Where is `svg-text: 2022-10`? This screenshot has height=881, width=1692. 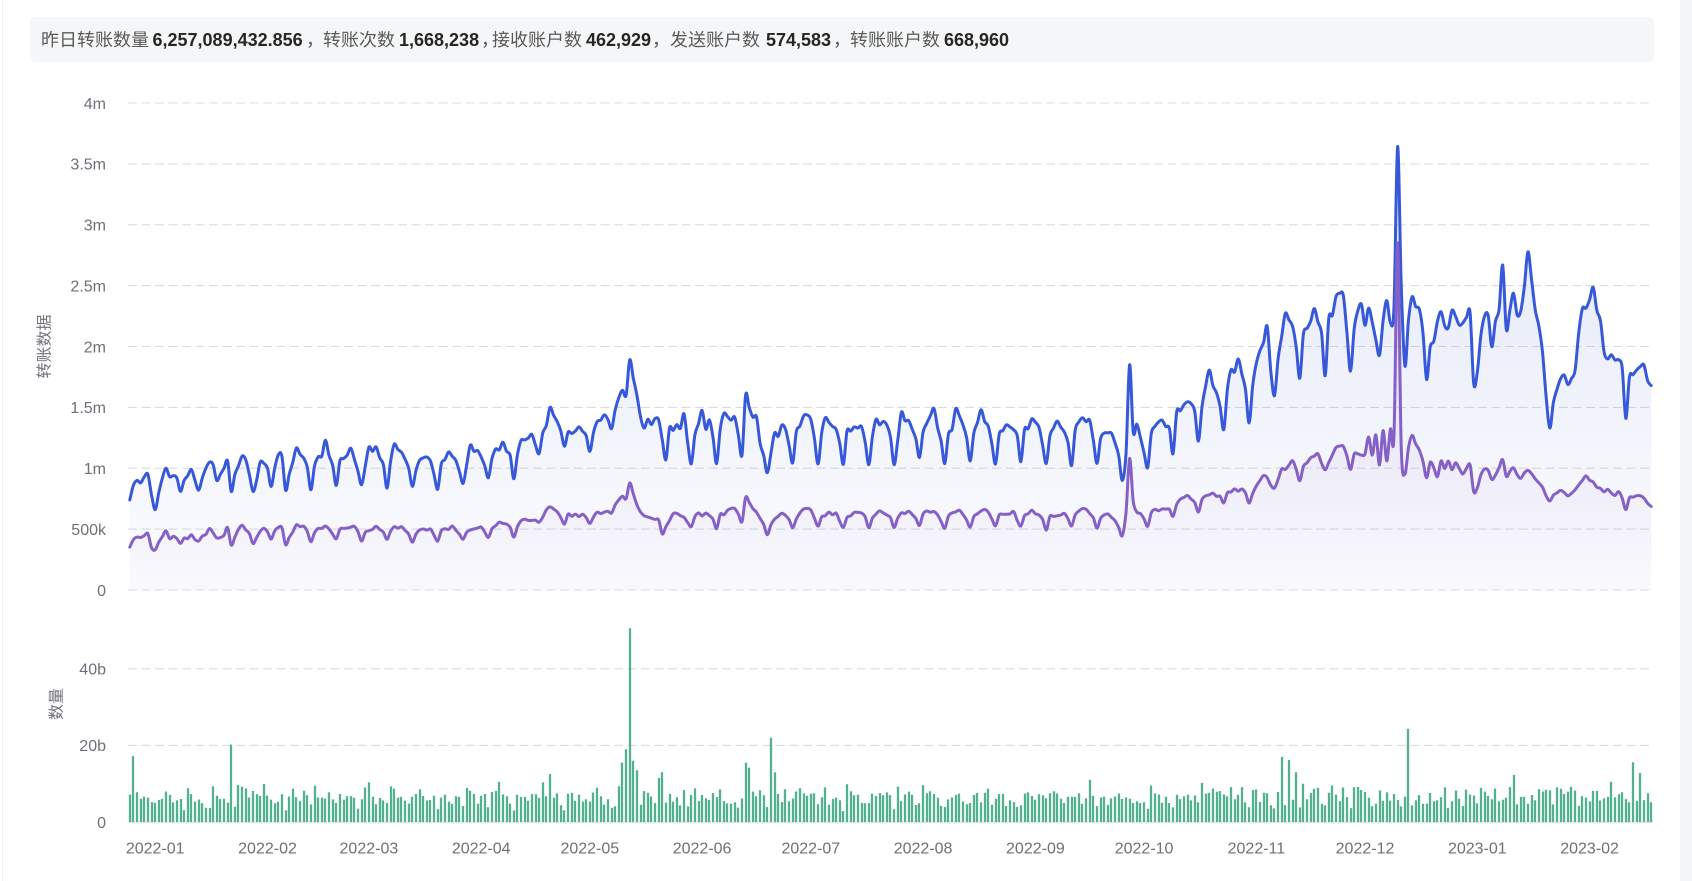 svg-text: 2022-10 is located at coordinates (1144, 849).